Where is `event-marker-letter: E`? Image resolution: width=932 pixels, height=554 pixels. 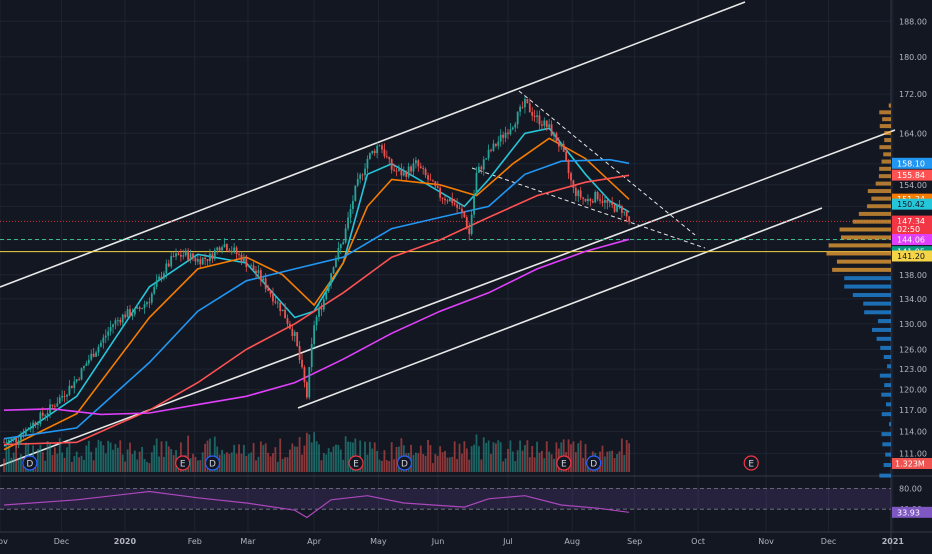 event-marker-letter: E is located at coordinates (356, 465).